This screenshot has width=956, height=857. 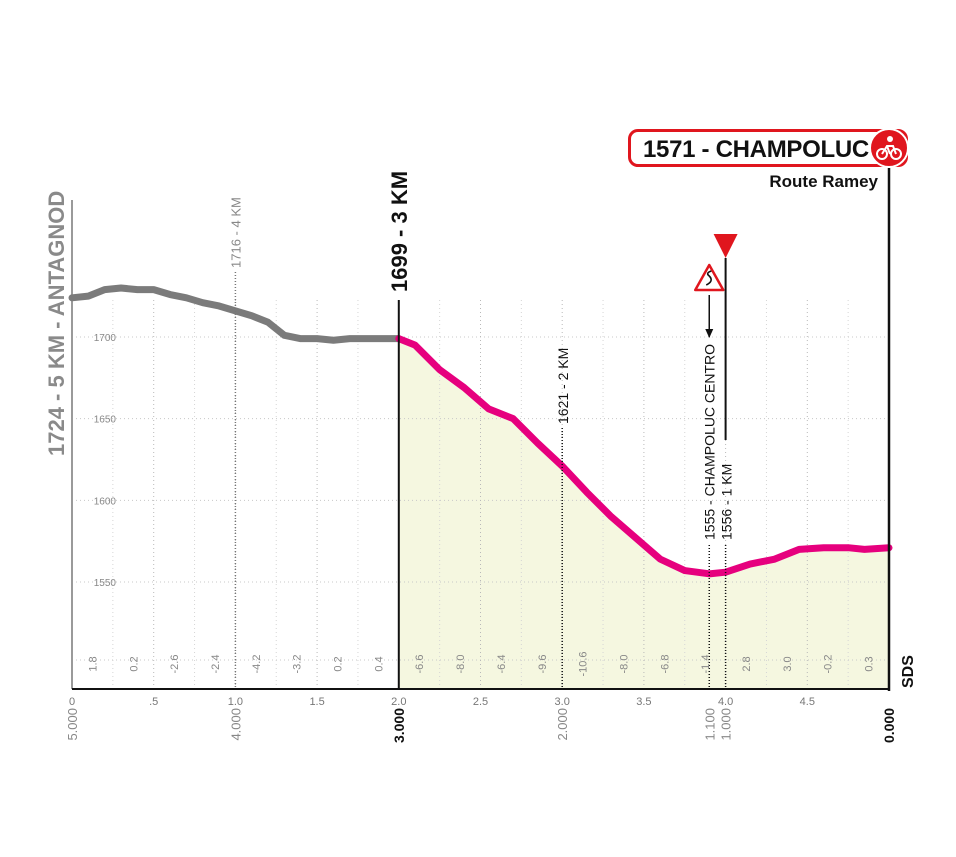 I want to click on x-tick-label: 4.0, so click(x=725, y=702).